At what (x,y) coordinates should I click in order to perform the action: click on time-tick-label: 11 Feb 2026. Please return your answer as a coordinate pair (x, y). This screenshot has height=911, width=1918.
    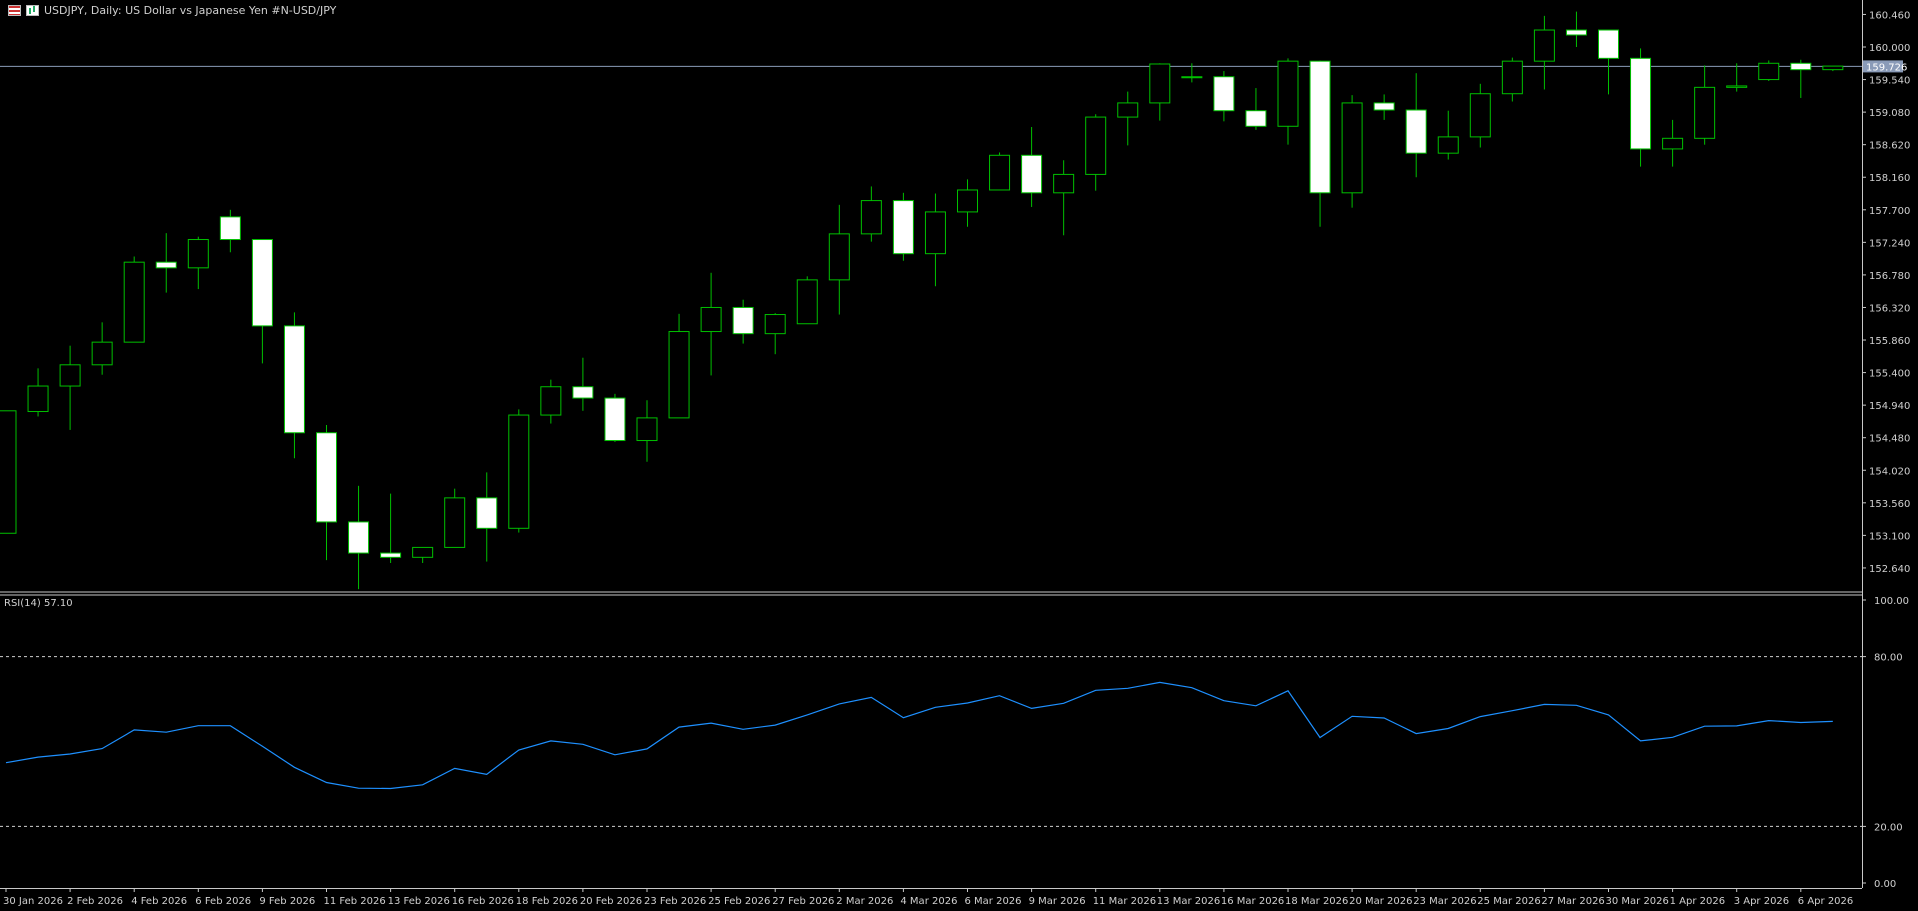
    Looking at the image, I should click on (355, 901).